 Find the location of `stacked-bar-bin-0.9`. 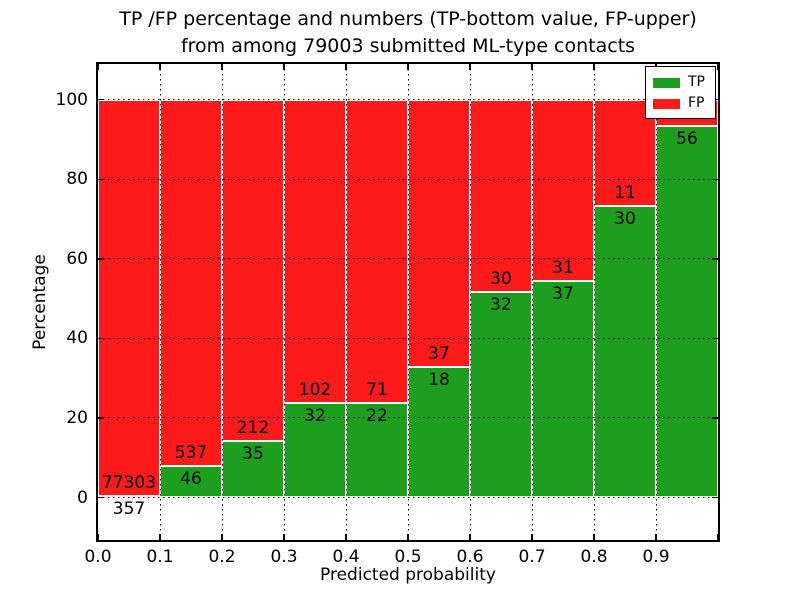

stacked-bar-bin-0.9 is located at coordinates (687, 298).